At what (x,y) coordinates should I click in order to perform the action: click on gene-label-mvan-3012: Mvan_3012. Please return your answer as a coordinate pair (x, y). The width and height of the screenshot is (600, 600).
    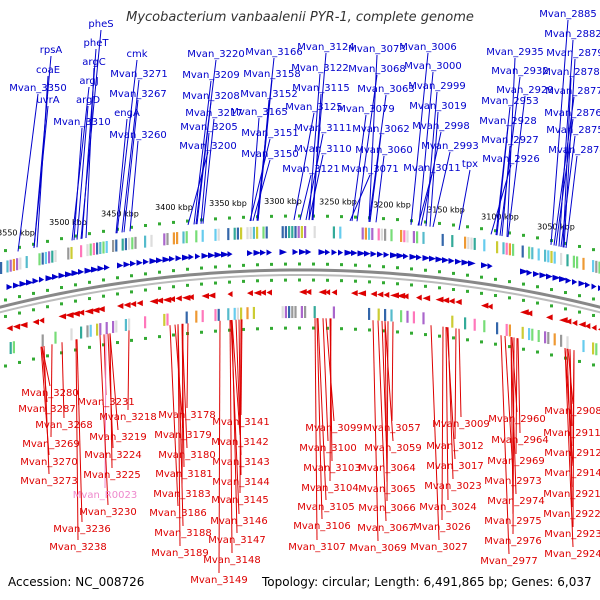
    Looking at the image, I should click on (454, 446).